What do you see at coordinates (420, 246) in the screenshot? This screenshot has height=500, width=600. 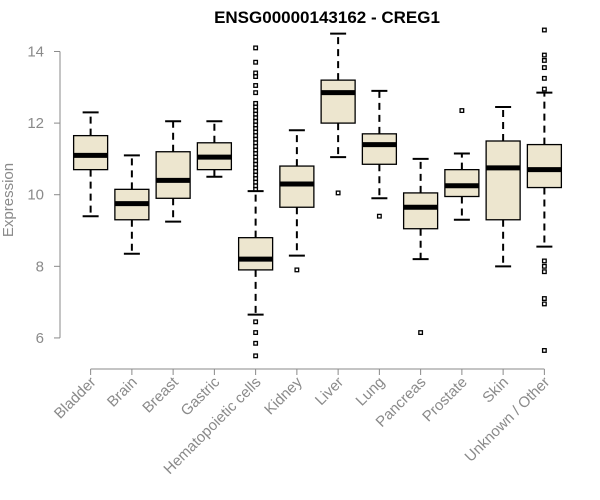 I see `box-pancreas` at bounding box center [420, 246].